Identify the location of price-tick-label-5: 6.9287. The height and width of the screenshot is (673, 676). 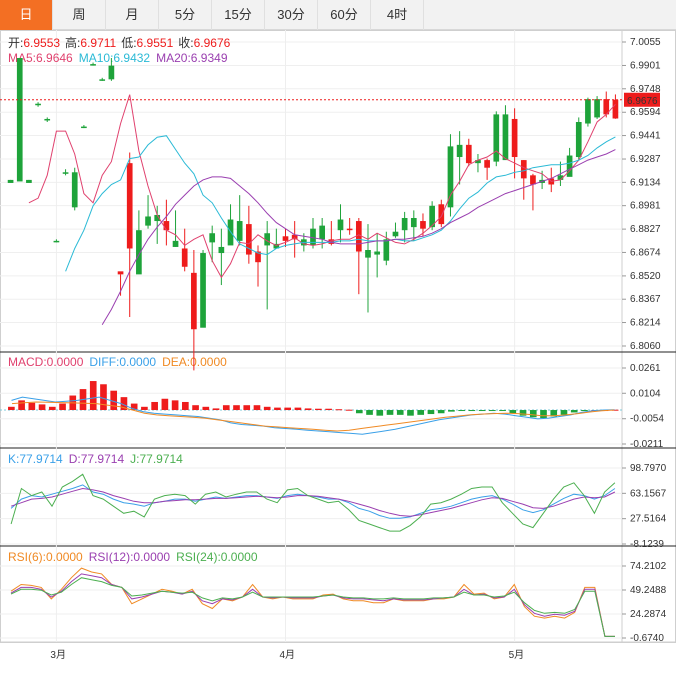
(645, 159).